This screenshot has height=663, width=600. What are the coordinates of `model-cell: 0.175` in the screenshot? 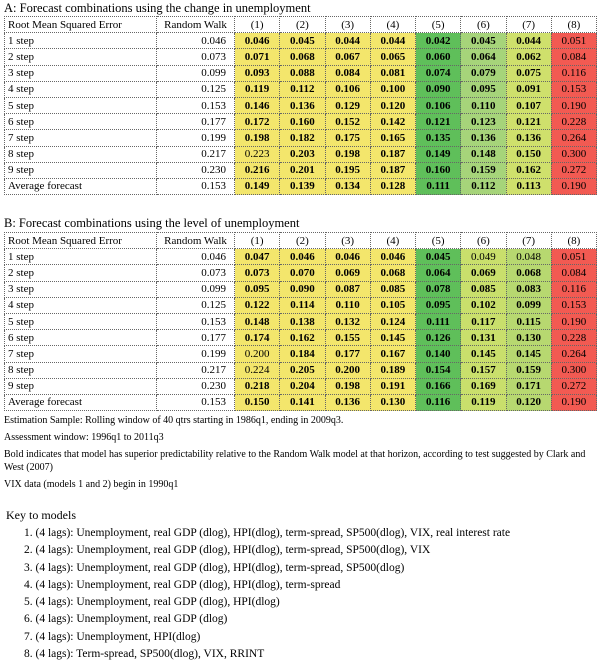 It's located at (347, 138).